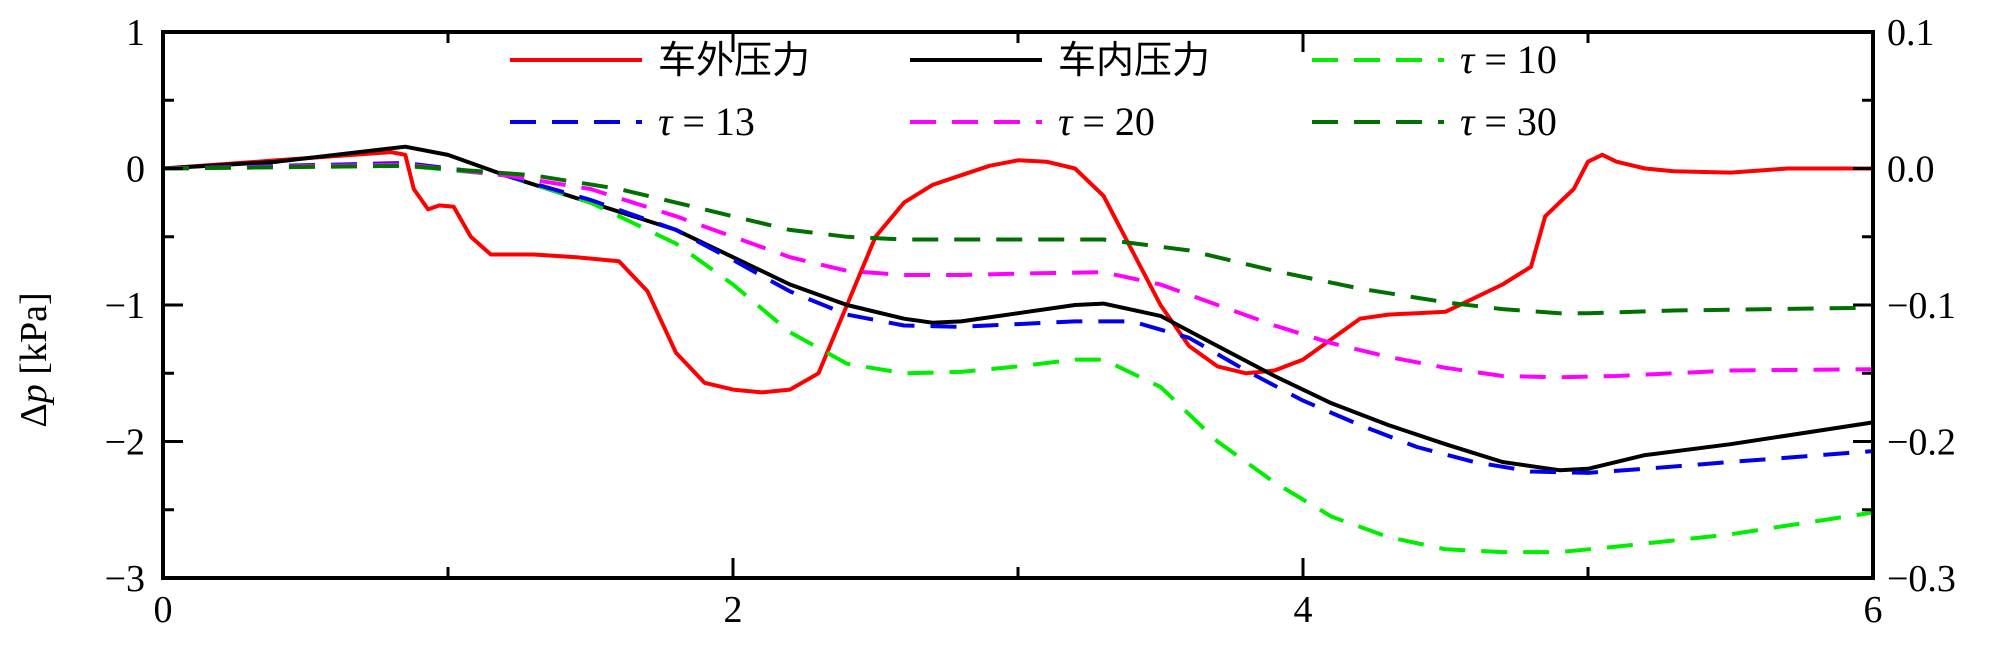 The width and height of the screenshot is (2000, 658). Describe the element at coordinates (125, 579) in the screenshot. I see `y-tick-label: −3` at that location.